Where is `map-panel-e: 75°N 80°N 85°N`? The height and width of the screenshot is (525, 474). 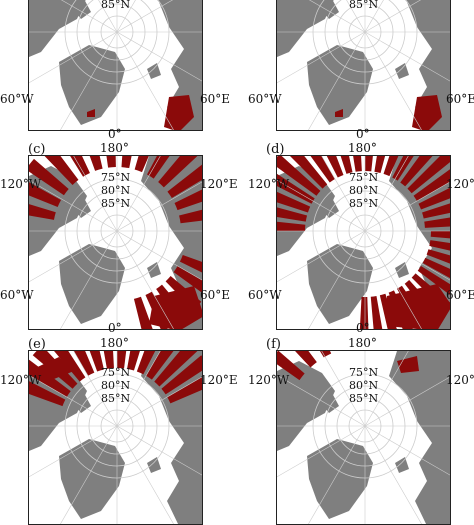 map-panel-e: 75°N 80°N 85°N is located at coordinates (115, 437).